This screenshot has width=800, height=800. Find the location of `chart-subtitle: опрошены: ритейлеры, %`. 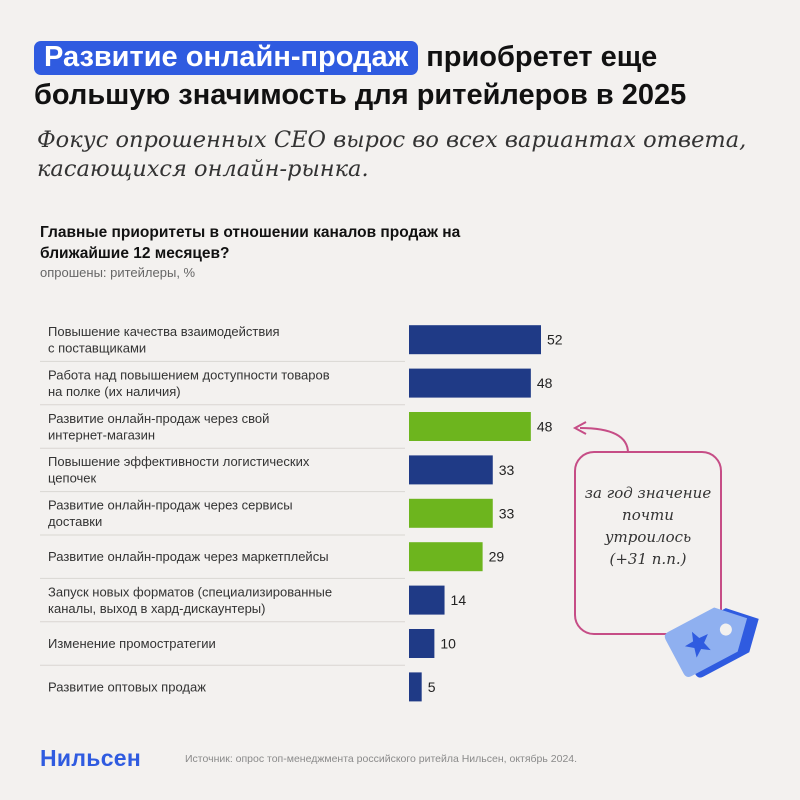

chart-subtitle: опрошены: ритейлеры, % is located at coordinates (118, 272).